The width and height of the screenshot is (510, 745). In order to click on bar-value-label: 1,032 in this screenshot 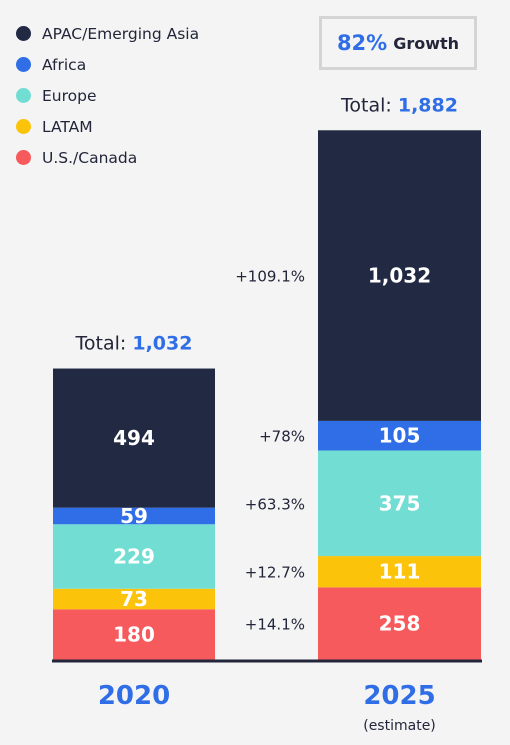, I will do `click(399, 276)`.